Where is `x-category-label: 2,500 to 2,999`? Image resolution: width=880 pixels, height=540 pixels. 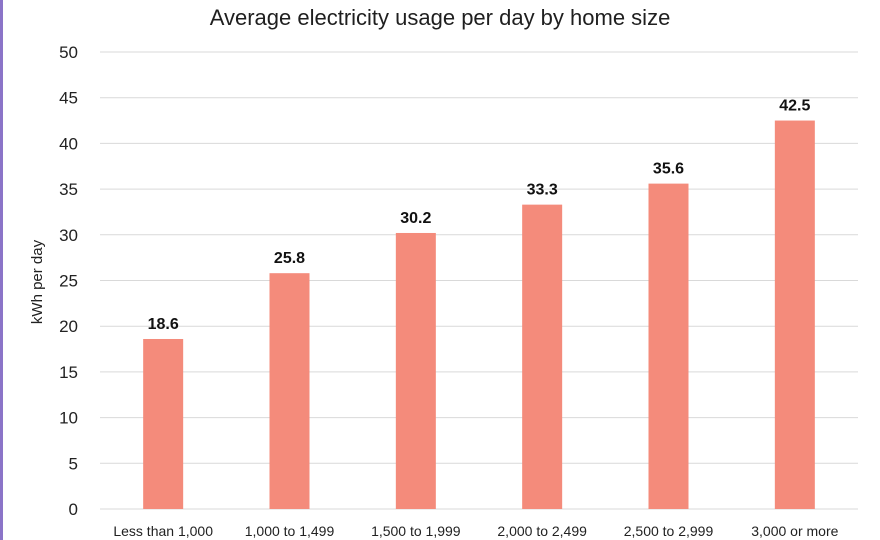
x-category-label: 2,500 to 2,999 is located at coordinates (669, 531).